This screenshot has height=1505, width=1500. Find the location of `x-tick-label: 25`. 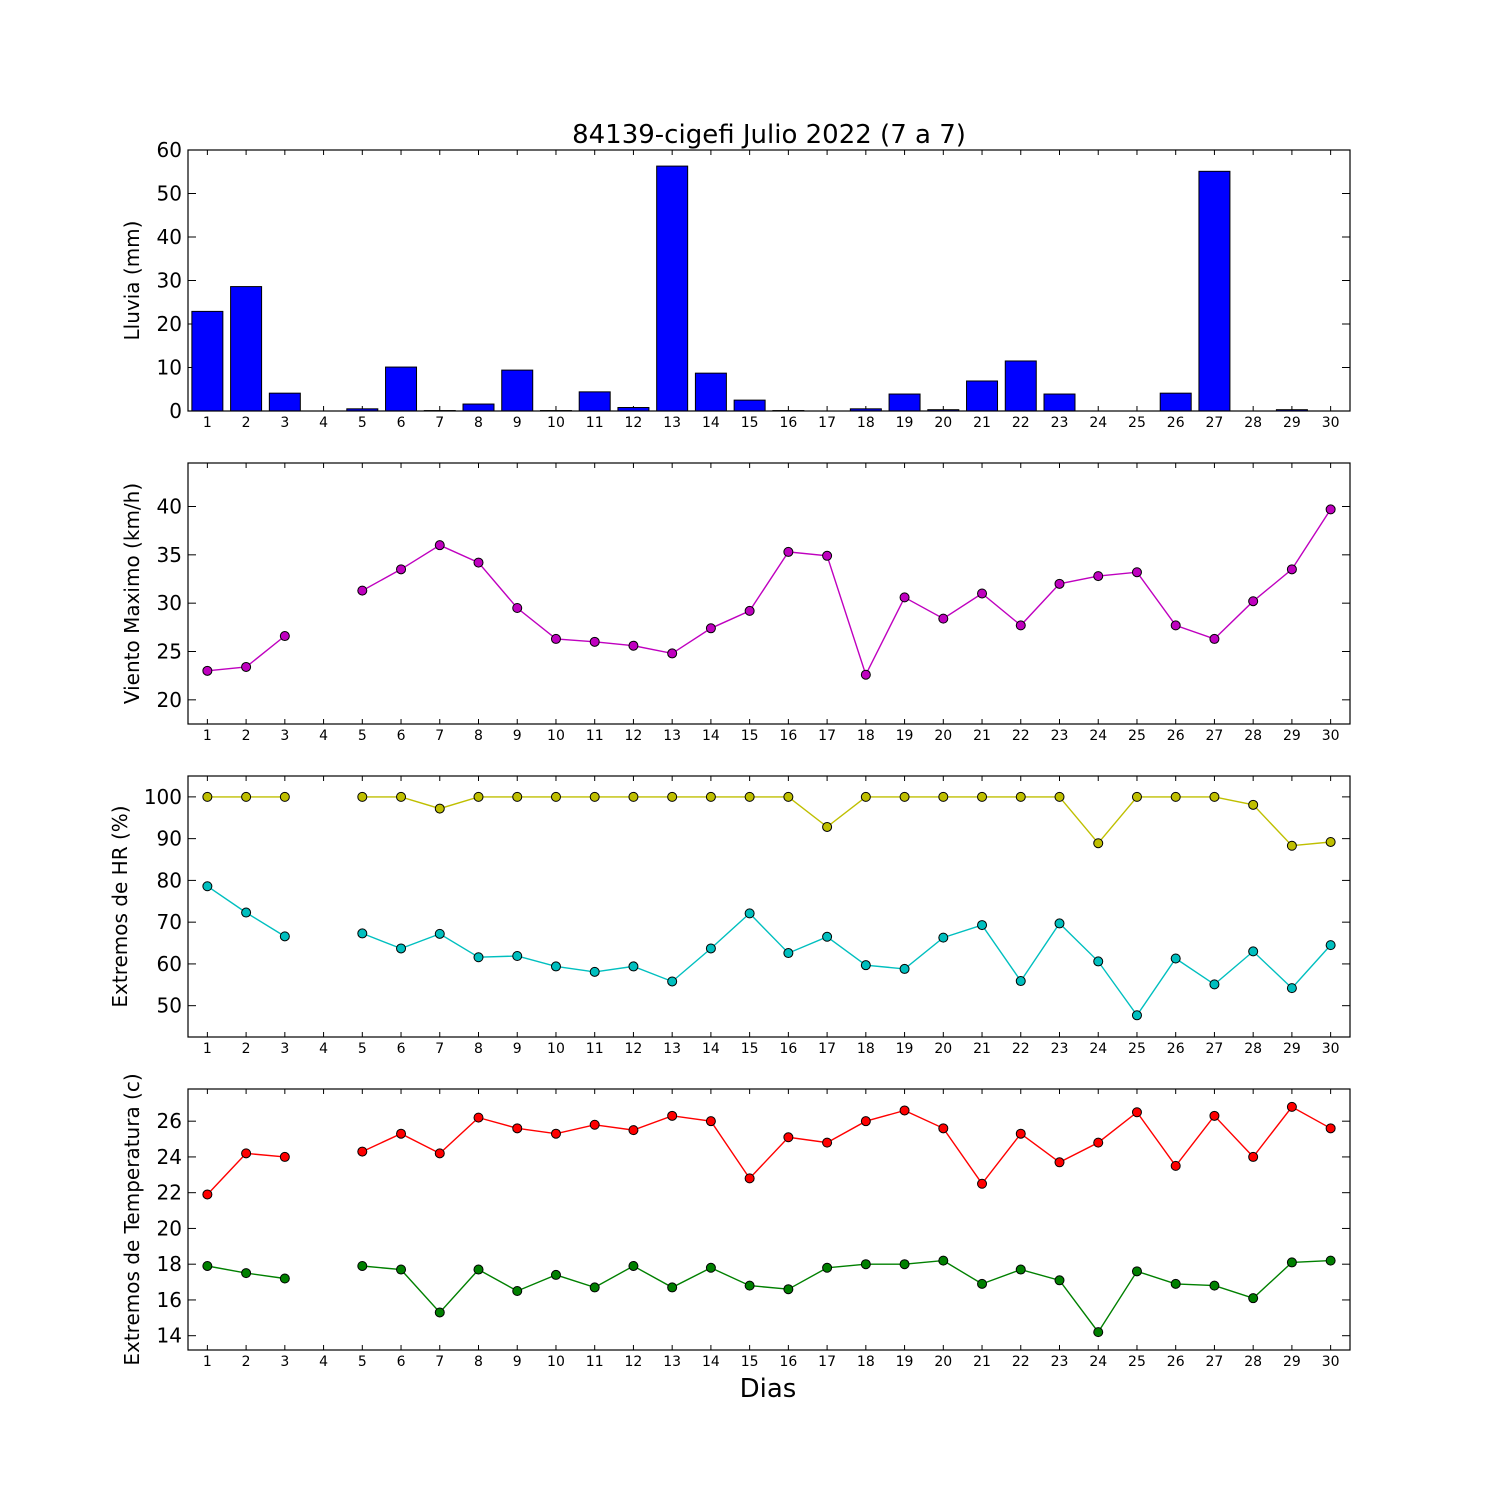

x-tick-label: 25 is located at coordinates (1137, 423).